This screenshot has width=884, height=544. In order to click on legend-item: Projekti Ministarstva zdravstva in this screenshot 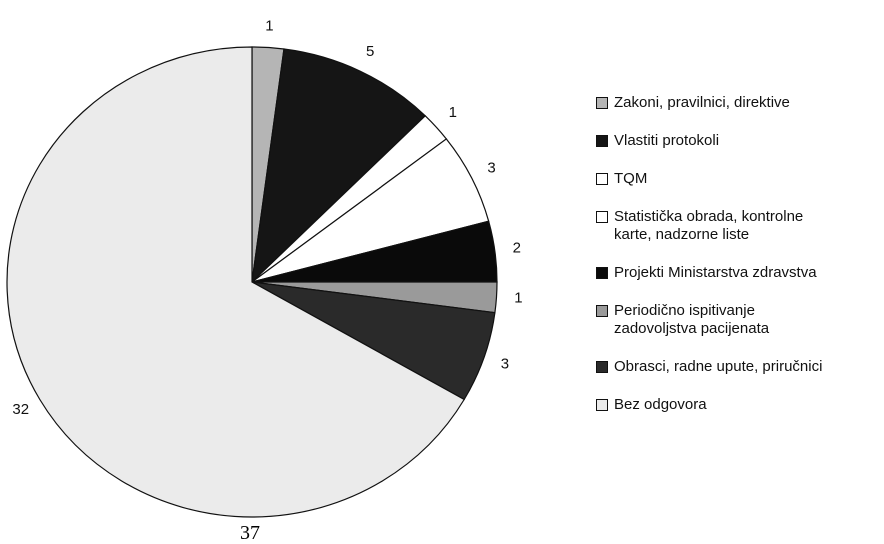, I will do `click(706, 273)`.